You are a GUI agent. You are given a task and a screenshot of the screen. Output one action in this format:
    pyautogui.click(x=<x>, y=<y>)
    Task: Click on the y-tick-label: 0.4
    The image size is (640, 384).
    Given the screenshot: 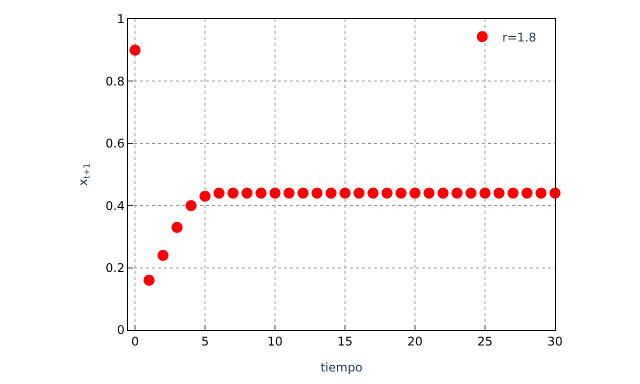 What is the action you would take?
    pyautogui.click(x=115, y=205)
    